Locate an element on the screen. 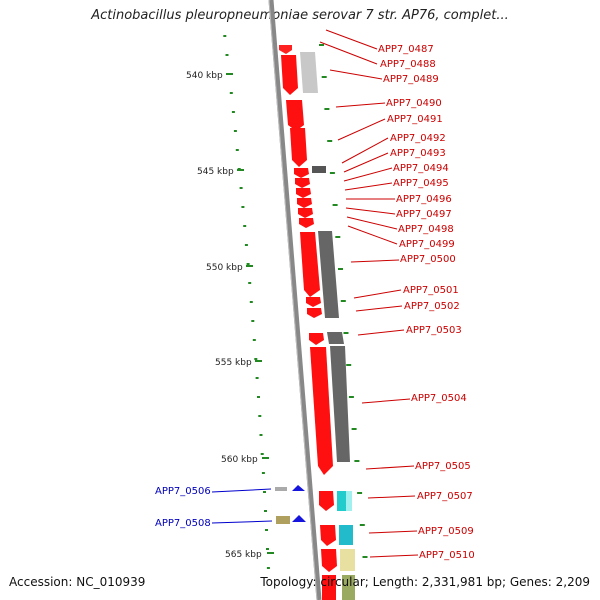 This screenshot has width=600, height=600. gene-label: APP7_0492 is located at coordinates (418, 138).